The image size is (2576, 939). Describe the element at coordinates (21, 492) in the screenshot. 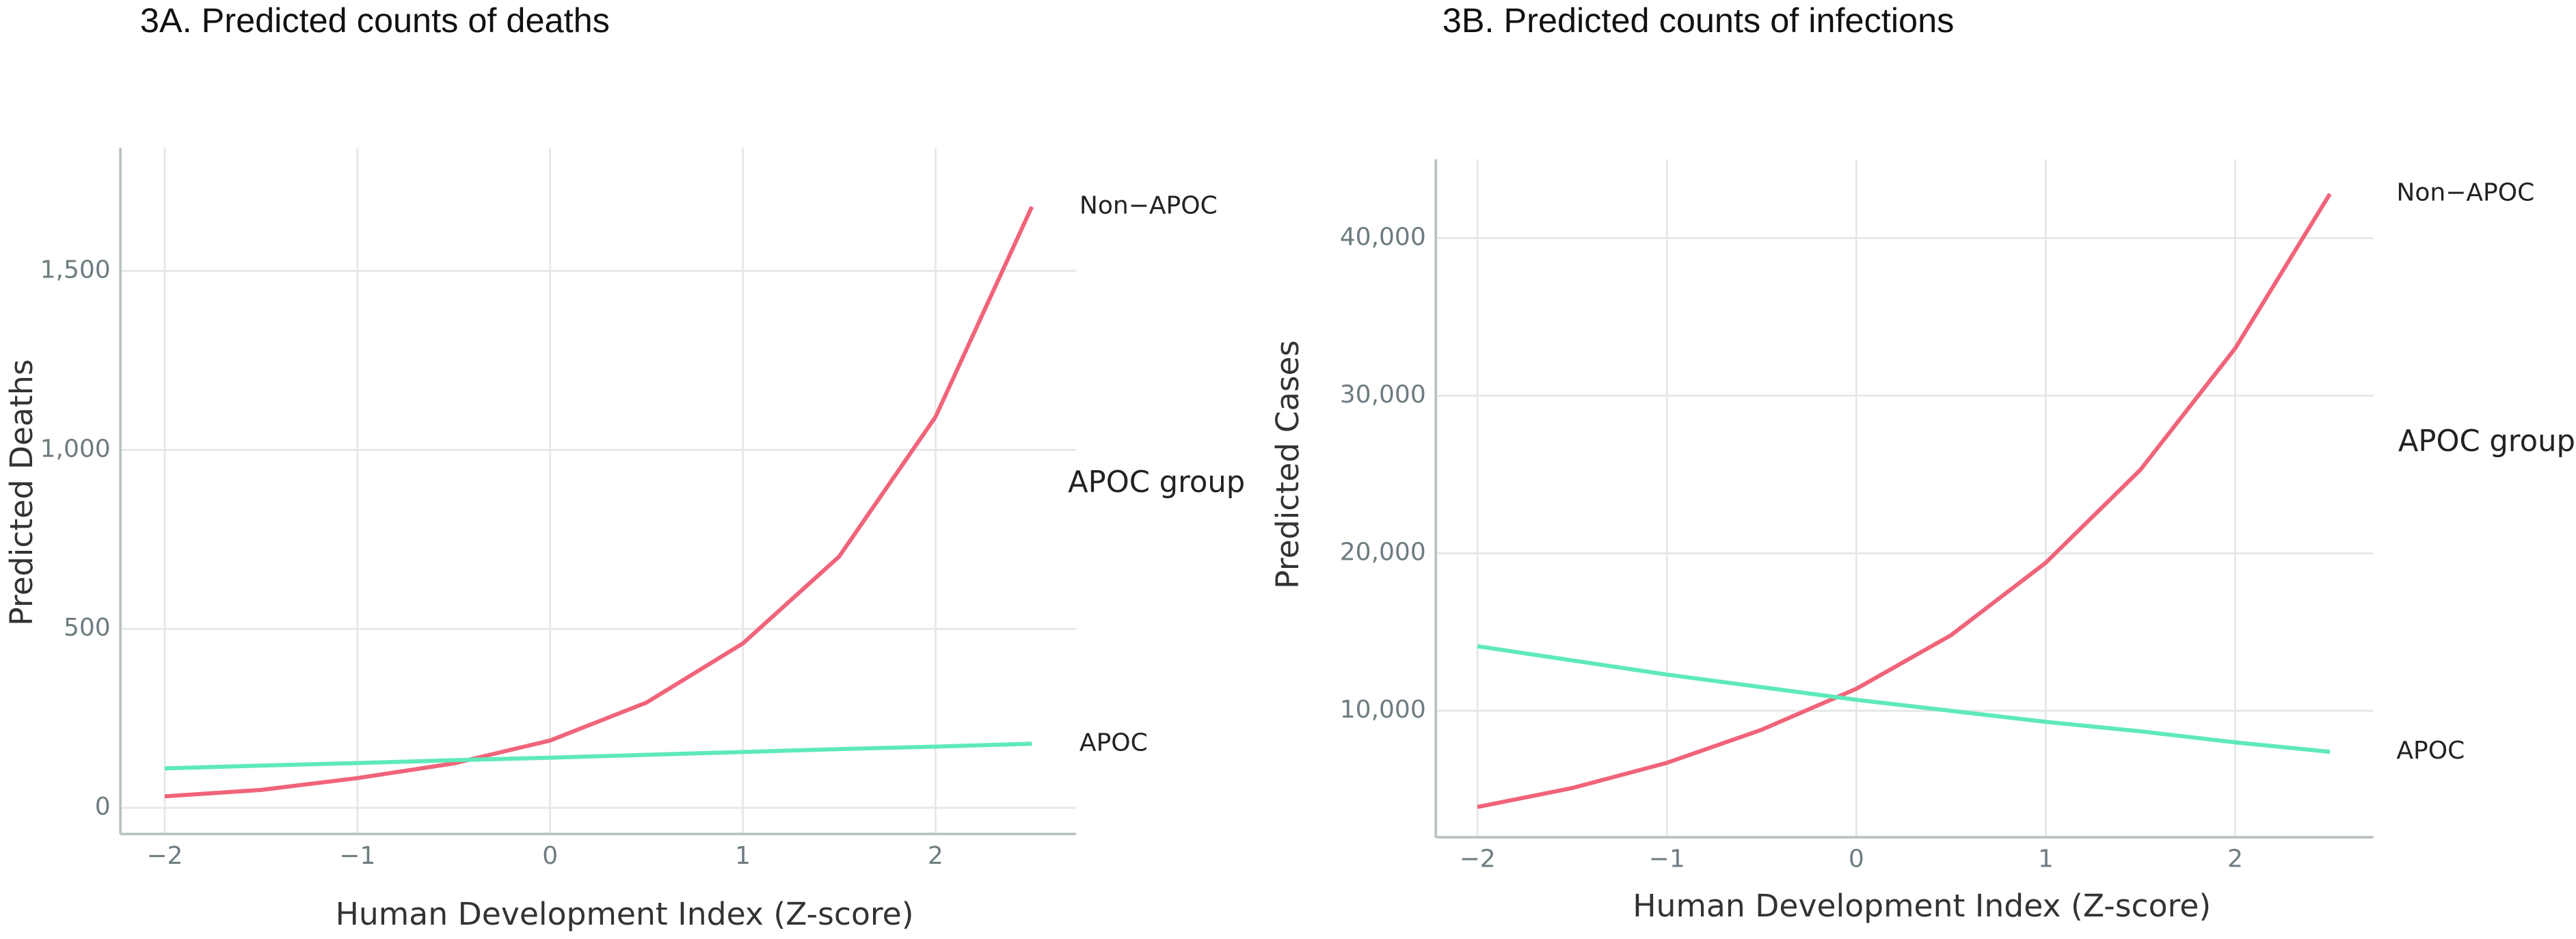

I see `y-axis-title: Predicted Deaths` at that location.